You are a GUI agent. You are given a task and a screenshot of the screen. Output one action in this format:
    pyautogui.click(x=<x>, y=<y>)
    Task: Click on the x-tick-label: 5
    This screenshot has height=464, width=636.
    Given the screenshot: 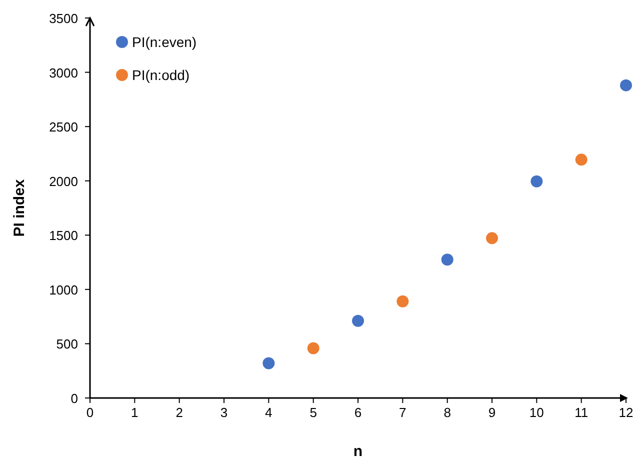 What is the action you would take?
    pyautogui.click(x=313, y=412)
    